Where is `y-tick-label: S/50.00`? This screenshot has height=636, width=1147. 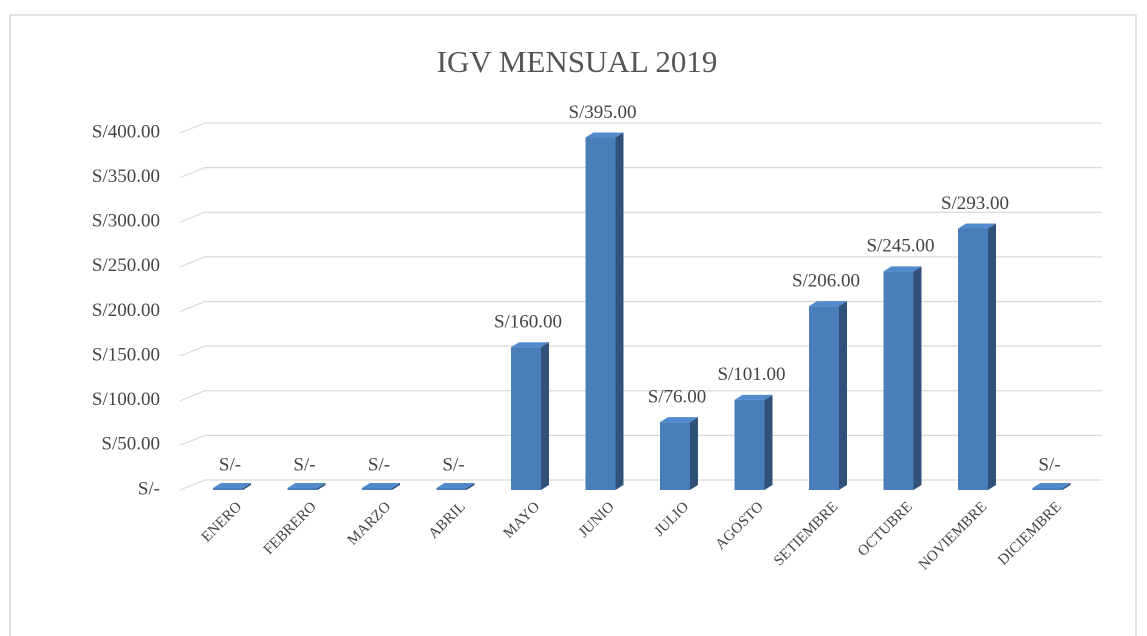
y-tick-label: S/50.00 is located at coordinates (130, 444).